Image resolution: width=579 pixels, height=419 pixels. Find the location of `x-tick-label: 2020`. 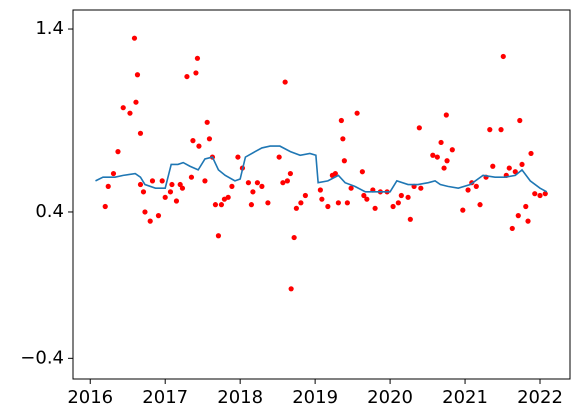

x-tick-label: 2020 is located at coordinates (390, 397).